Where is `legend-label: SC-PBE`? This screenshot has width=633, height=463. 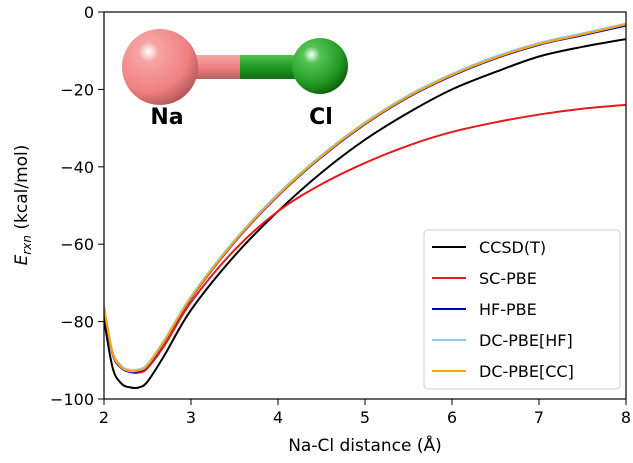 legend-label: SC-PBE is located at coordinates (508, 278).